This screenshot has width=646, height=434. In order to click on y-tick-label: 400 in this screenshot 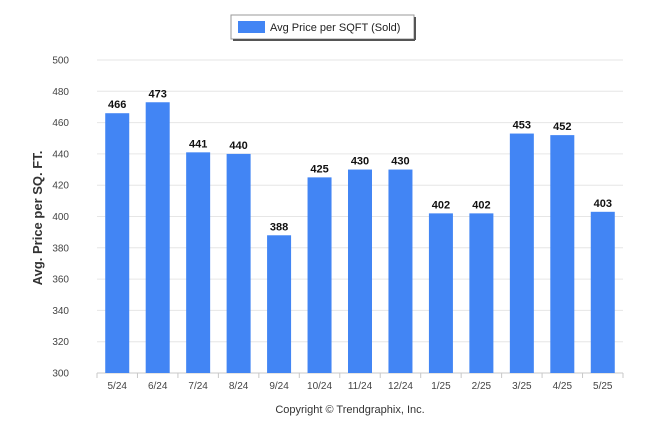, I will do `click(60, 217)`.